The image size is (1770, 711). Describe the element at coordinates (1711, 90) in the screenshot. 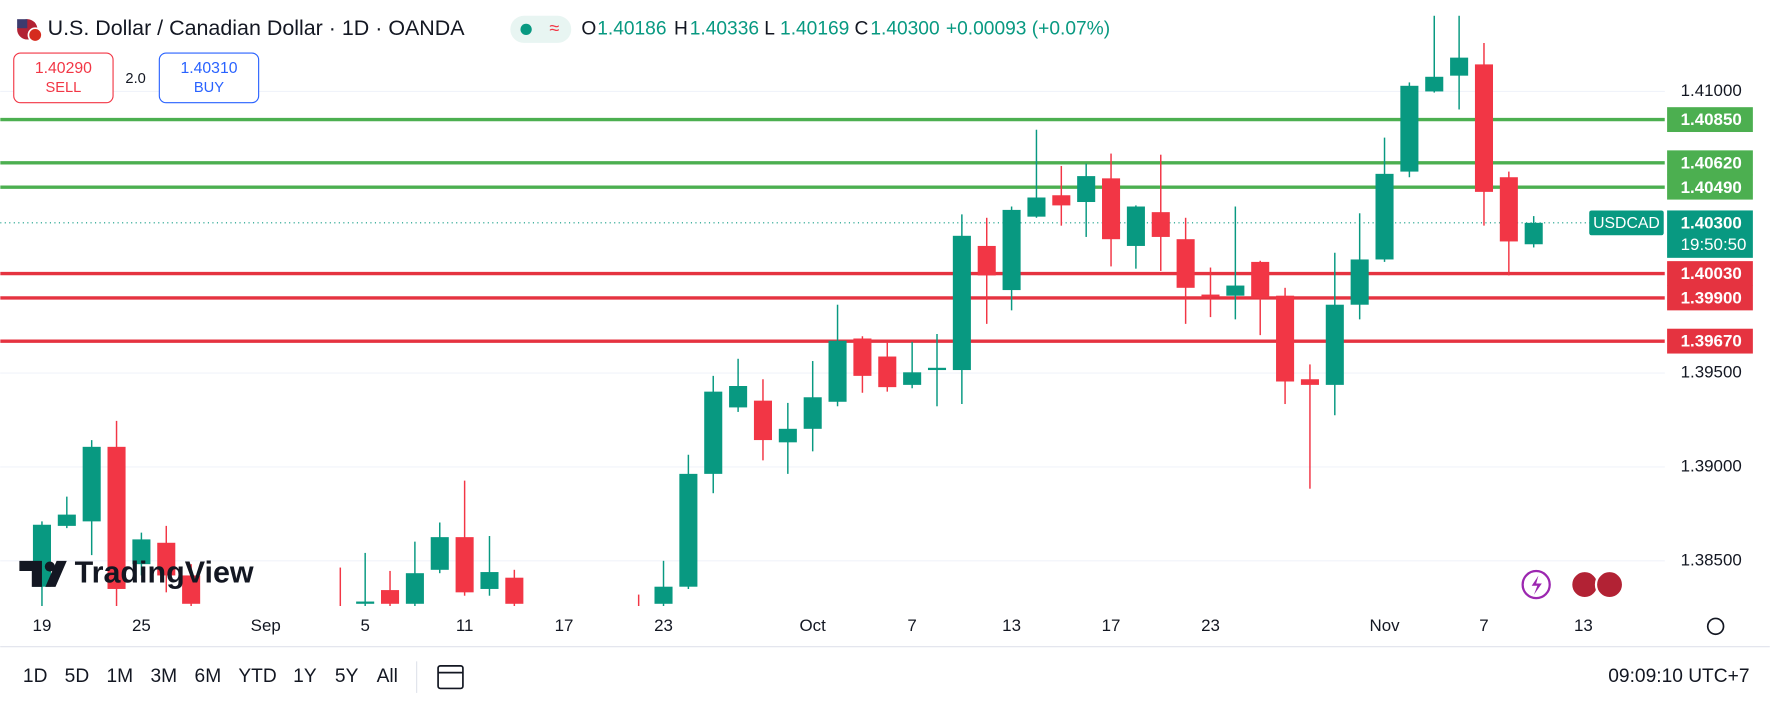

I see `y-tick-label: 1.41000` at that location.